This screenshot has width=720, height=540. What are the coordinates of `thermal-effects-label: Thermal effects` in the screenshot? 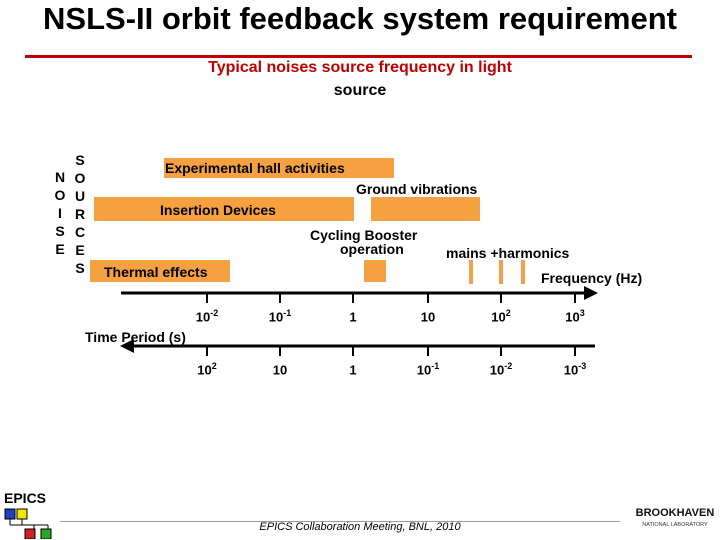 It's located at (156, 272).